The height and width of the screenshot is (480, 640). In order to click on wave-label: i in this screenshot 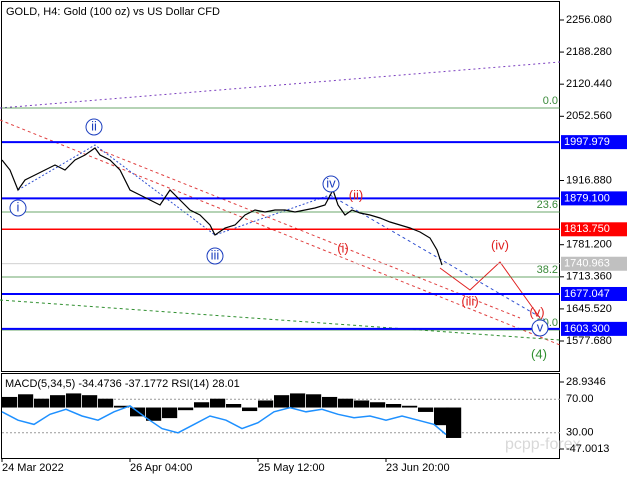, I will do `click(18, 206)`.